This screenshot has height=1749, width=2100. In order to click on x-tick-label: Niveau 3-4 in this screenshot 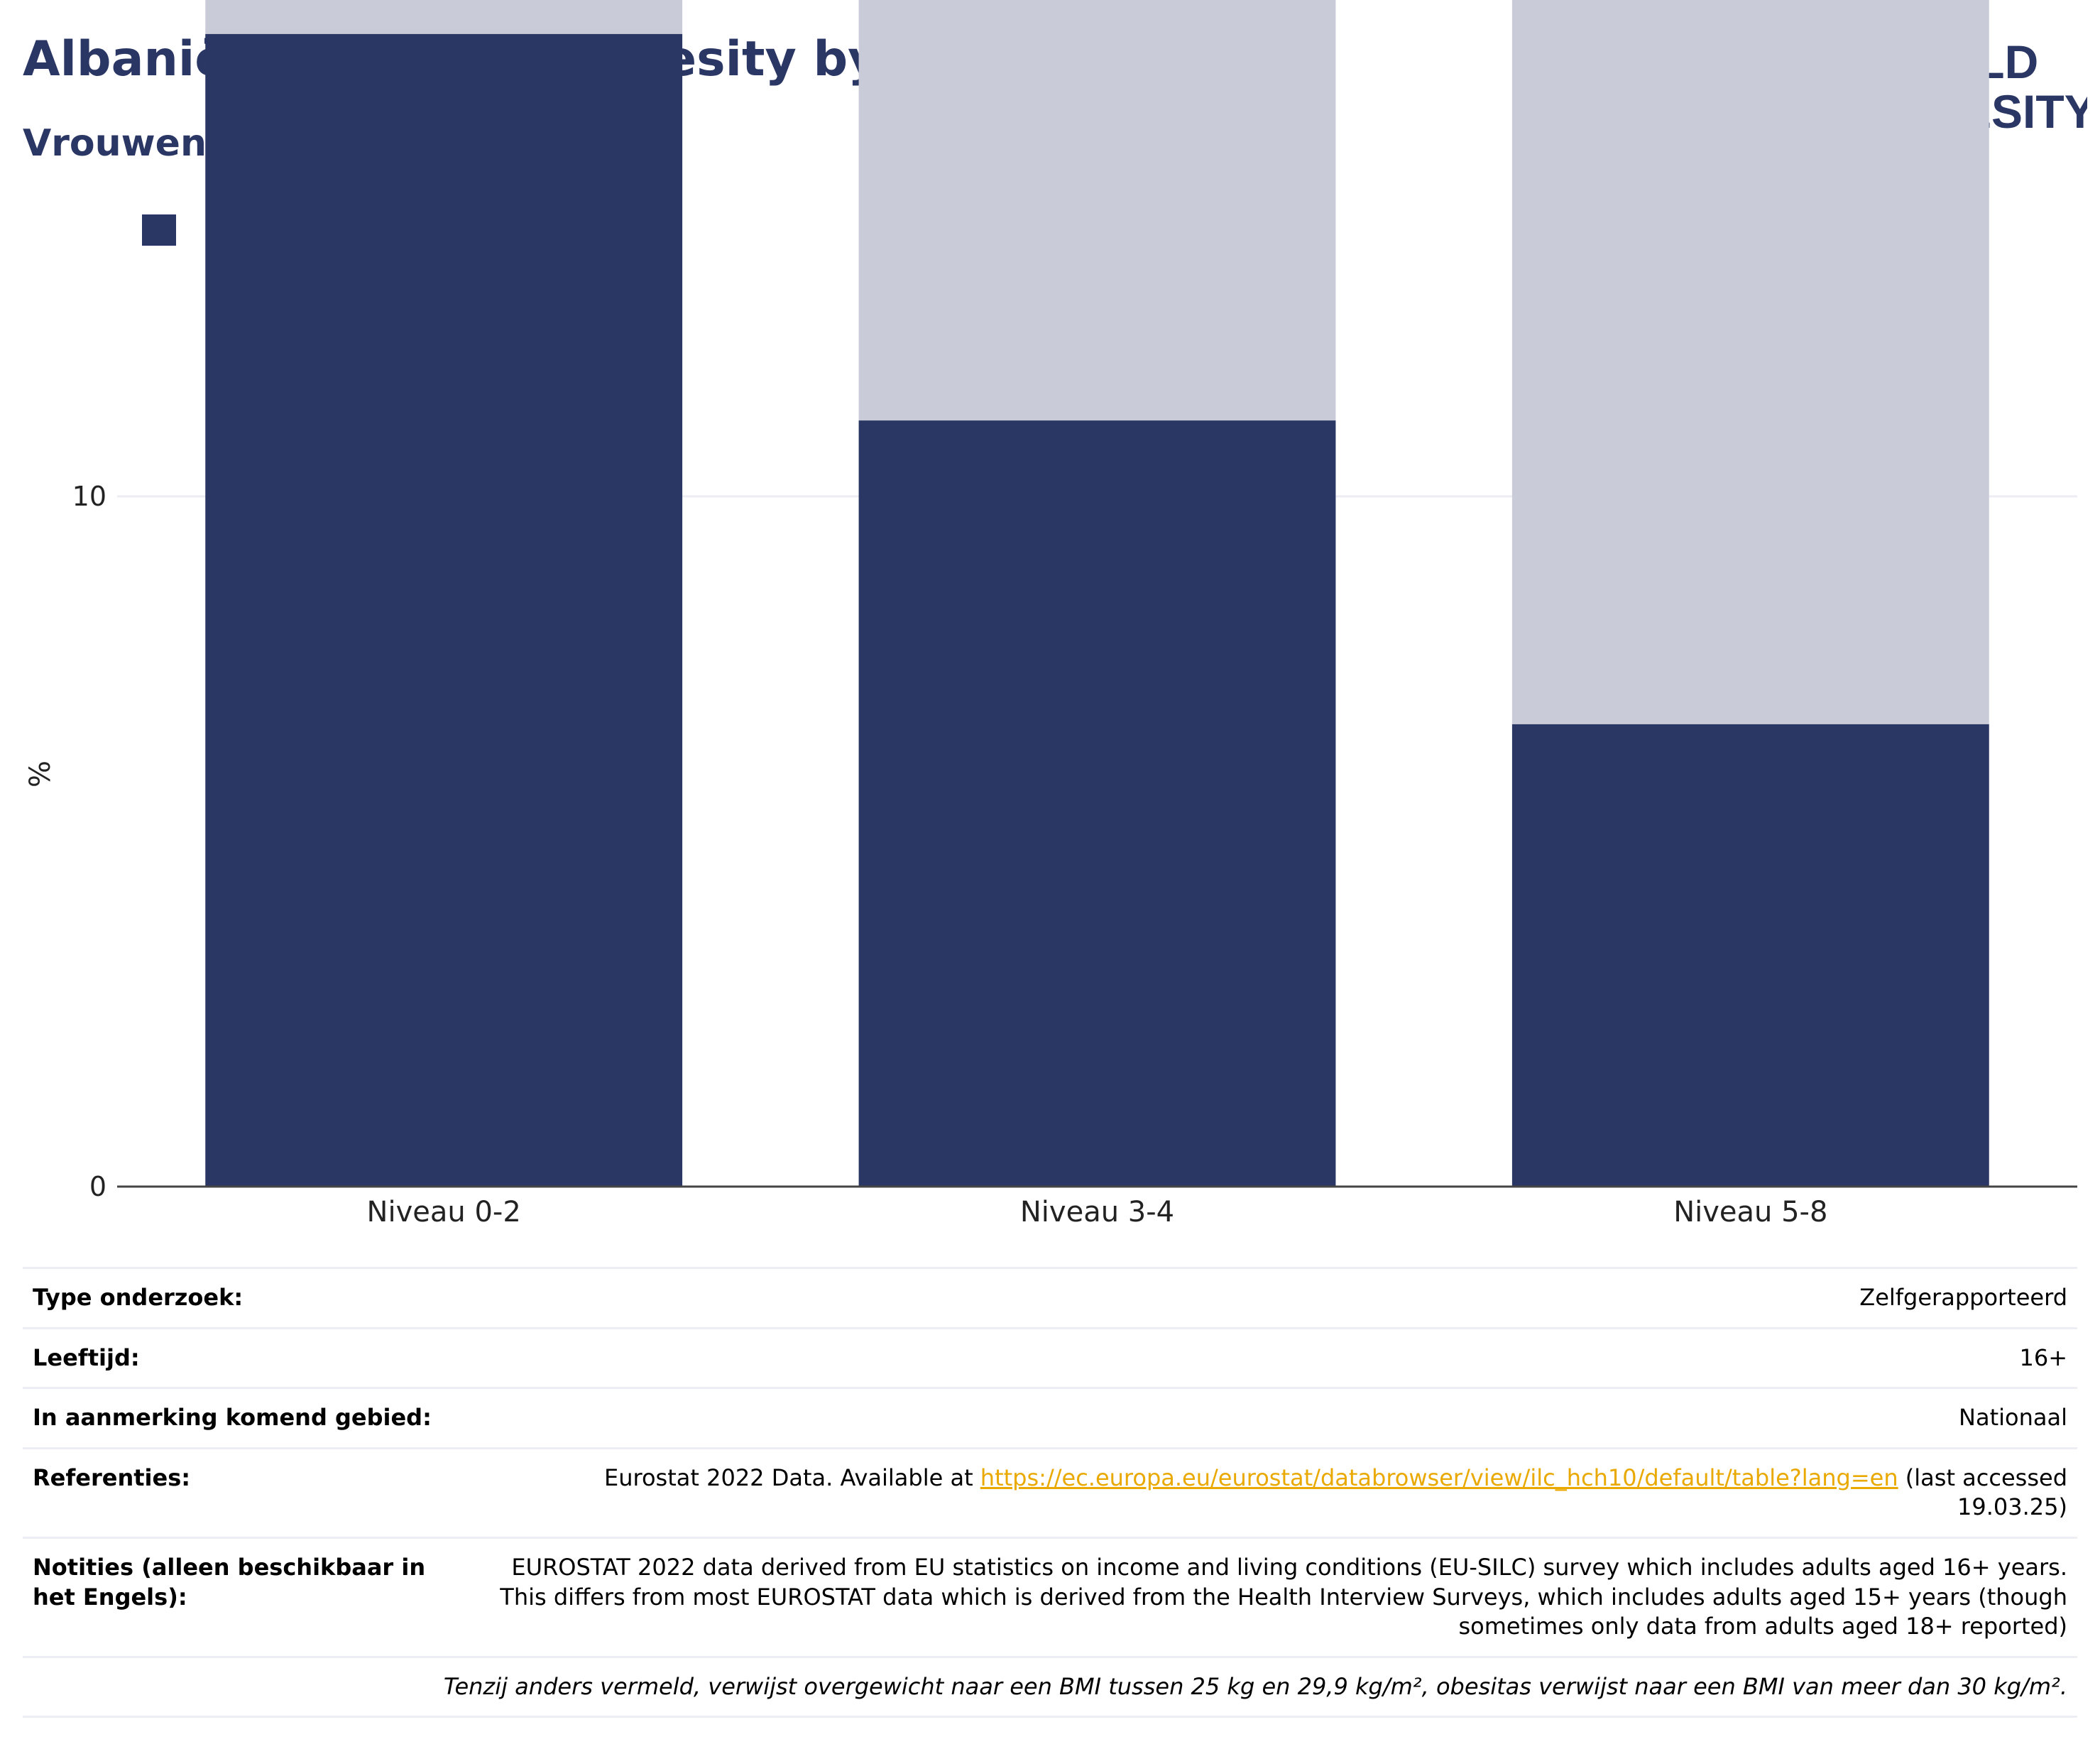, I will do `click(1097, 1212)`.